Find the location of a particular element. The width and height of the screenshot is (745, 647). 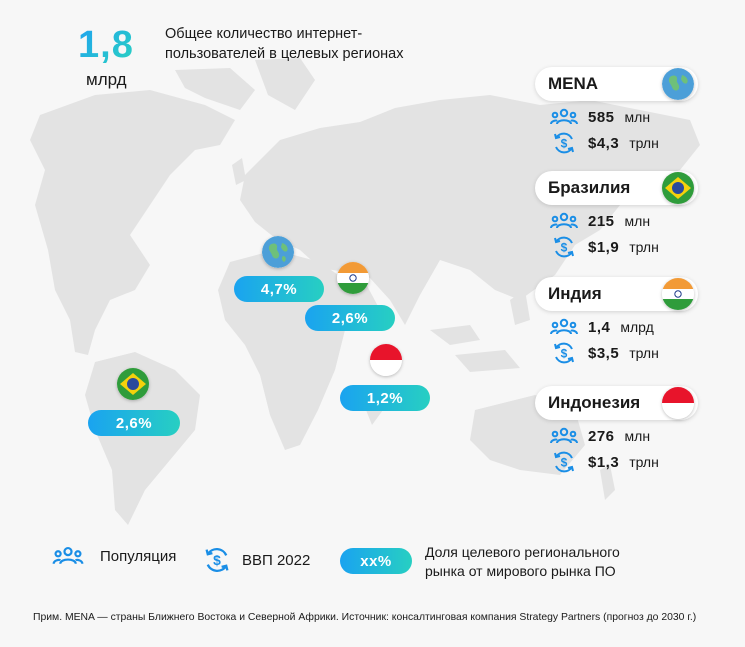

region-card-indonesia: Индонезия 276 млн $ $1,3 трлн is located at coordinates (616, 430).